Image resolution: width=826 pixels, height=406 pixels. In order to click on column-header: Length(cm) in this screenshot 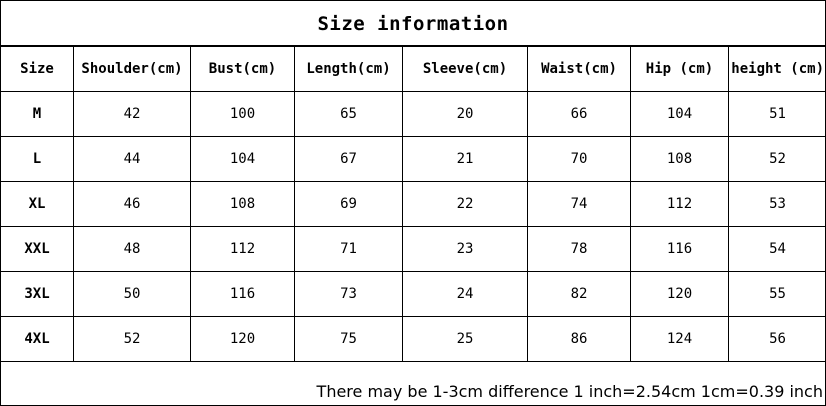, I will do `click(348, 69)`.